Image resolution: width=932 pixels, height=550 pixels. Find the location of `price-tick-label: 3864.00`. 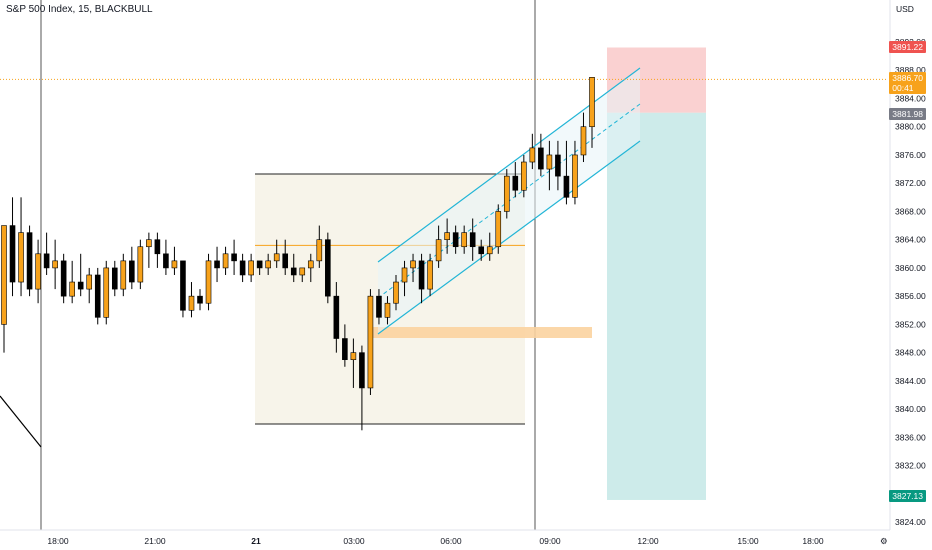

price-tick-label: 3864.00 is located at coordinates (910, 240).